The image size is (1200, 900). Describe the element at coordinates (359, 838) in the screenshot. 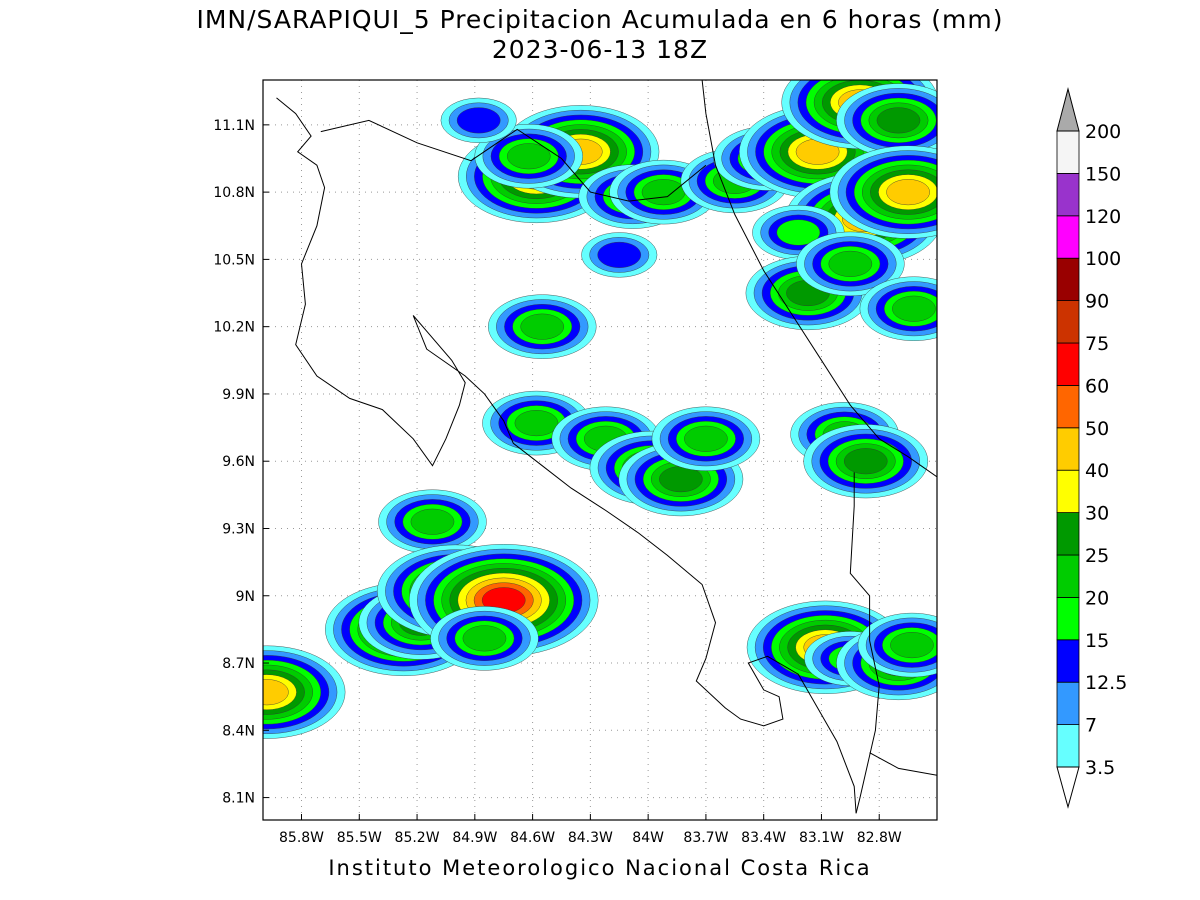

I see `lon-tick-label: 85.5W` at that location.